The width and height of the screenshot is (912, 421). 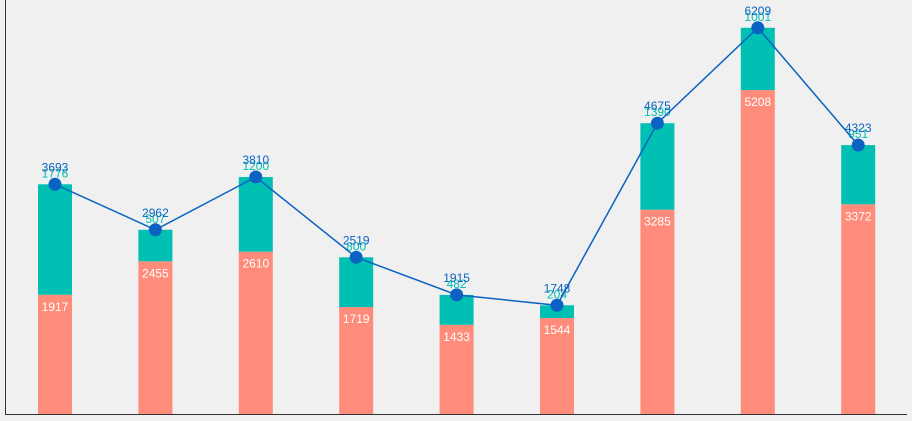 What do you see at coordinates (557, 294) in the screenshot?
I see `bar-top-label-5: 204` at bounding box center [557, 294].